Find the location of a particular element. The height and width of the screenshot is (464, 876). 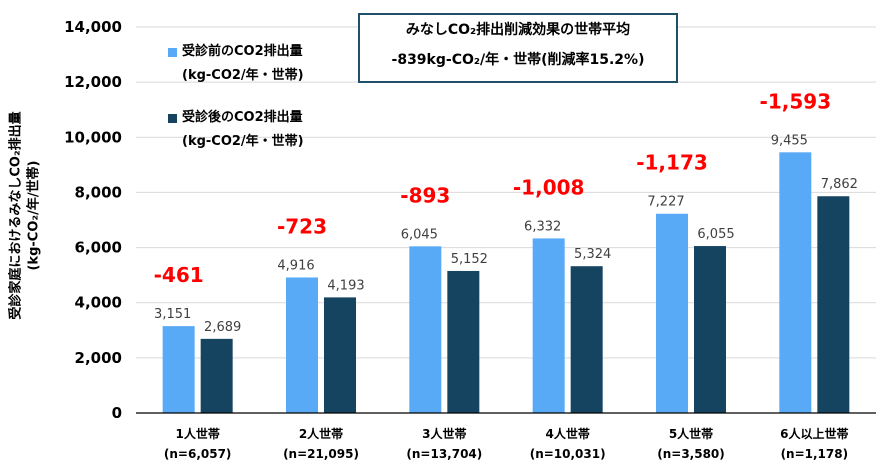

data-label: 6,045 is located at coordinates (419, 234).